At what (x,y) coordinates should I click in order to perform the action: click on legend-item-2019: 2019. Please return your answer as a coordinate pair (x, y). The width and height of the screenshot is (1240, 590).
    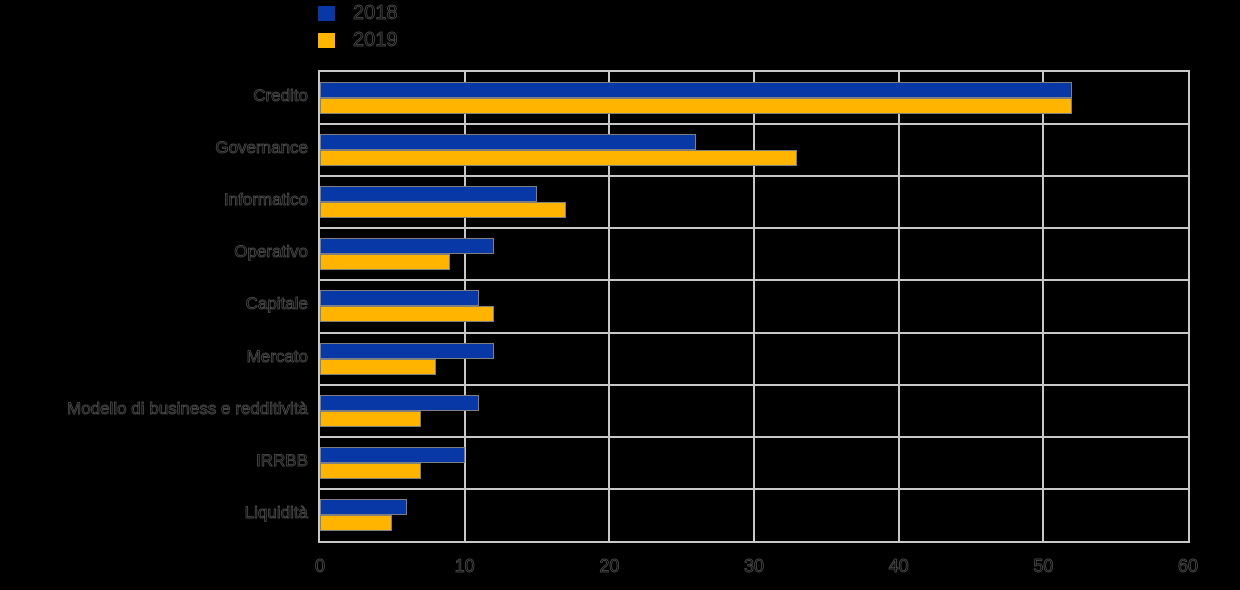
    Looking at the image, I should click on (358, 40).